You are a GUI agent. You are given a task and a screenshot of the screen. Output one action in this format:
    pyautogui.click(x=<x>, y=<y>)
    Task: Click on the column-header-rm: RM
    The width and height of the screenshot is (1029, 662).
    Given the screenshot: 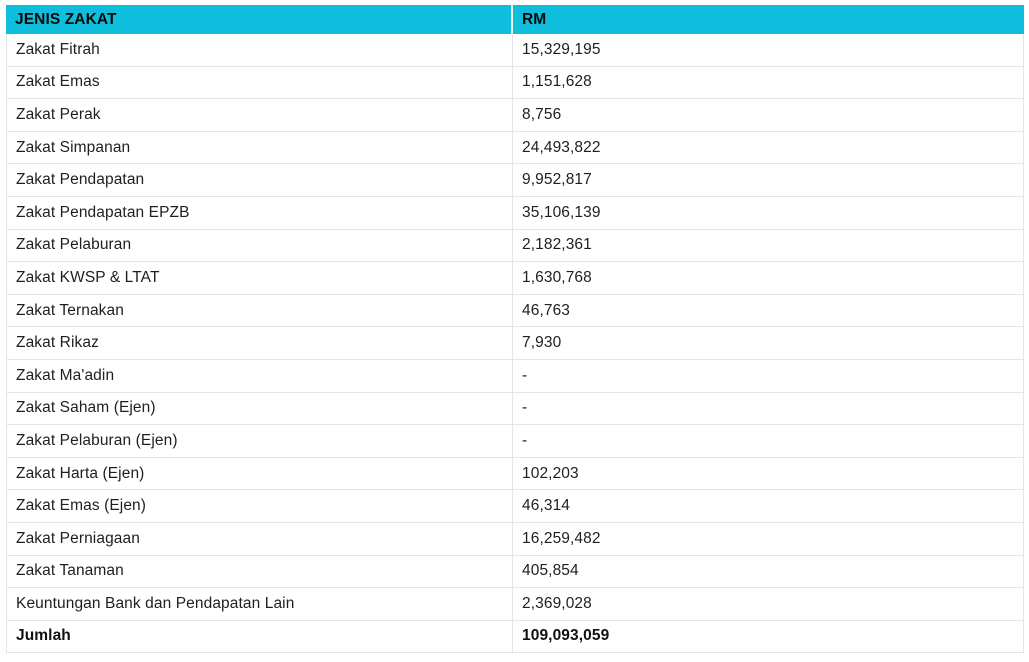 What is the action you would take?
    pyautogui.click(x=767, y=19)
    